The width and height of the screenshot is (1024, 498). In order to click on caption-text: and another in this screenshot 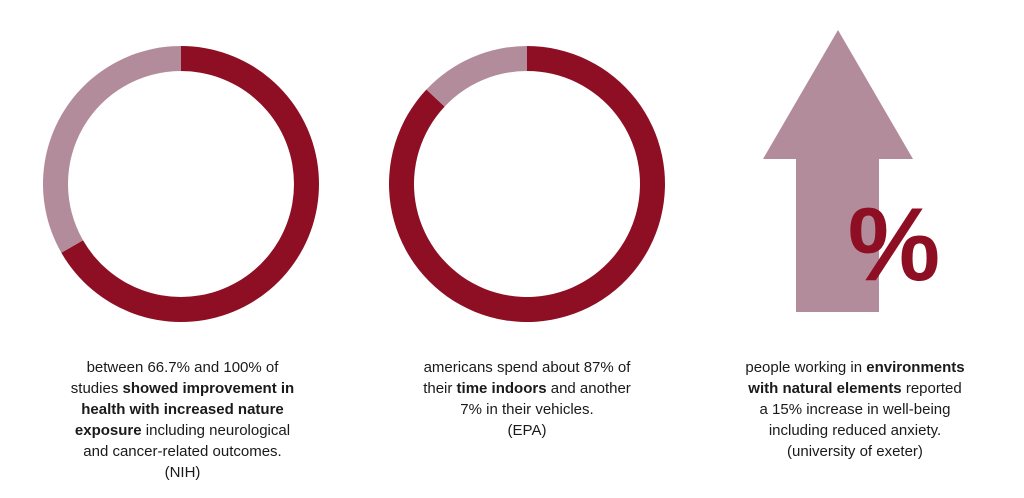, I will do `click(588, 388)`.